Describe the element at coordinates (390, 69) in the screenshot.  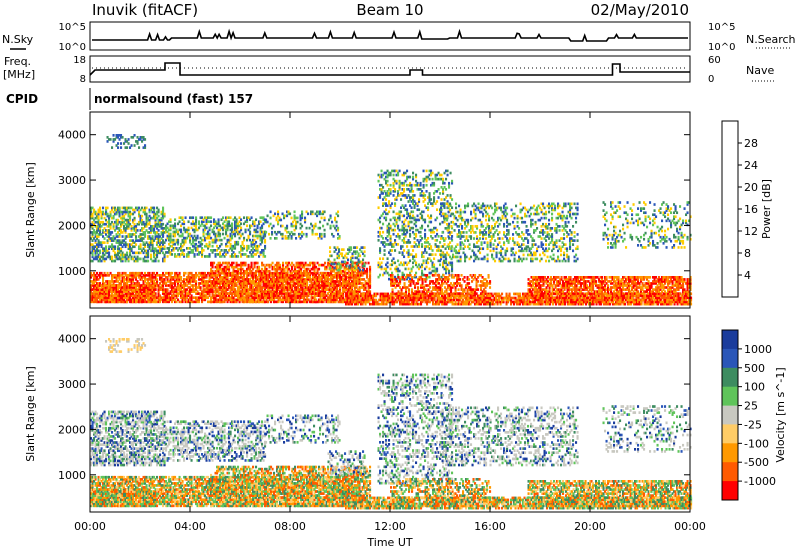
I see `freq-strip-frame` at that location.